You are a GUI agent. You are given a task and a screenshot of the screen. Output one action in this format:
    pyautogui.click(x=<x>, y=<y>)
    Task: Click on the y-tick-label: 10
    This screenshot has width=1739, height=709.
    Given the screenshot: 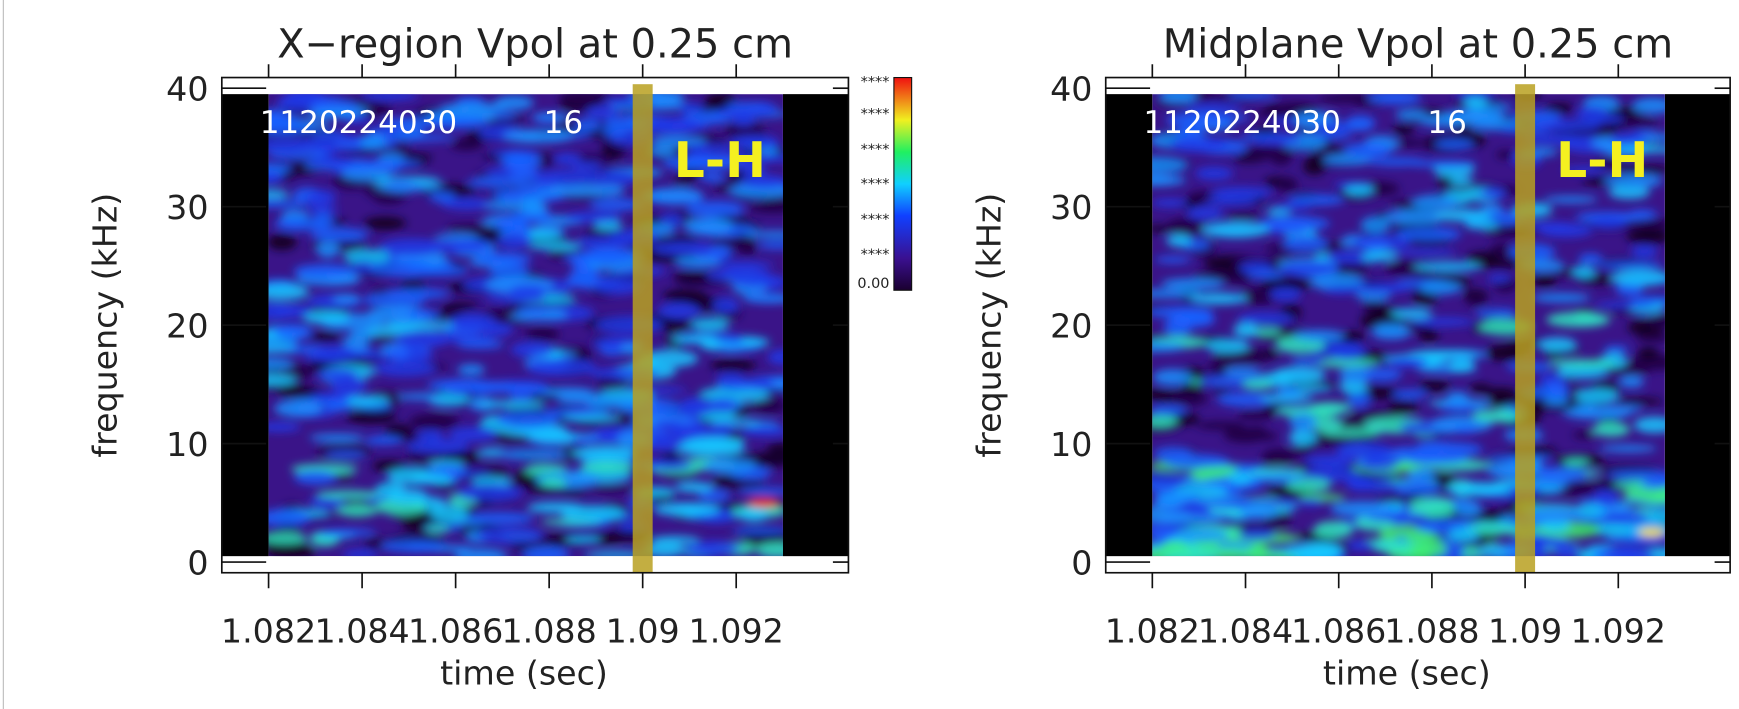 What is the action you would take?
    pyautogui.click(x=1071, y=444)
    